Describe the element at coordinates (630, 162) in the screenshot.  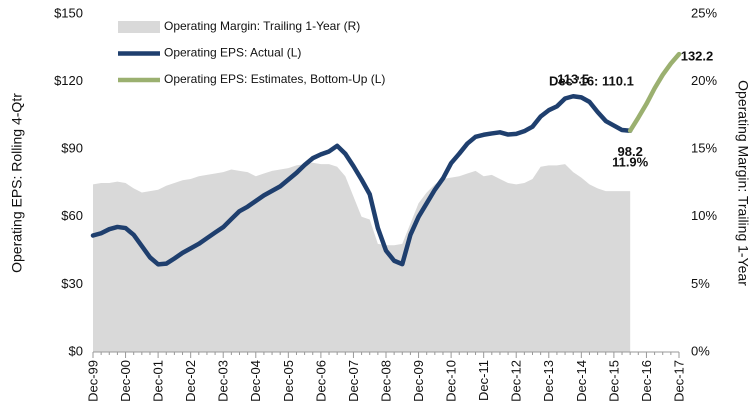
I see `data-label: 11.9%` at that location.